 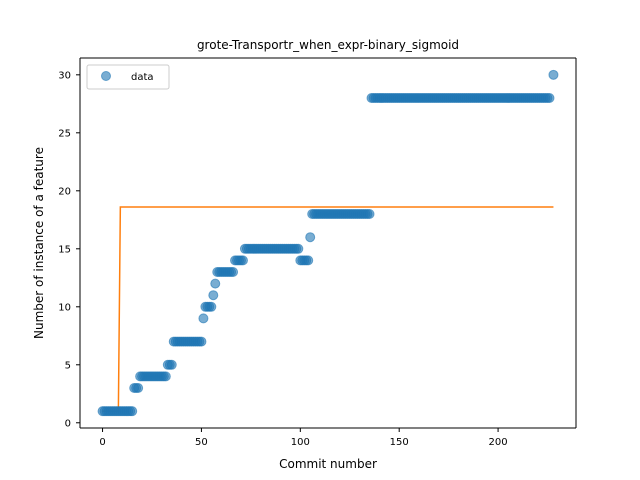 I want to click on y-ticks: 0 5 10 15 20 25 30, so click(x=69, y=249).